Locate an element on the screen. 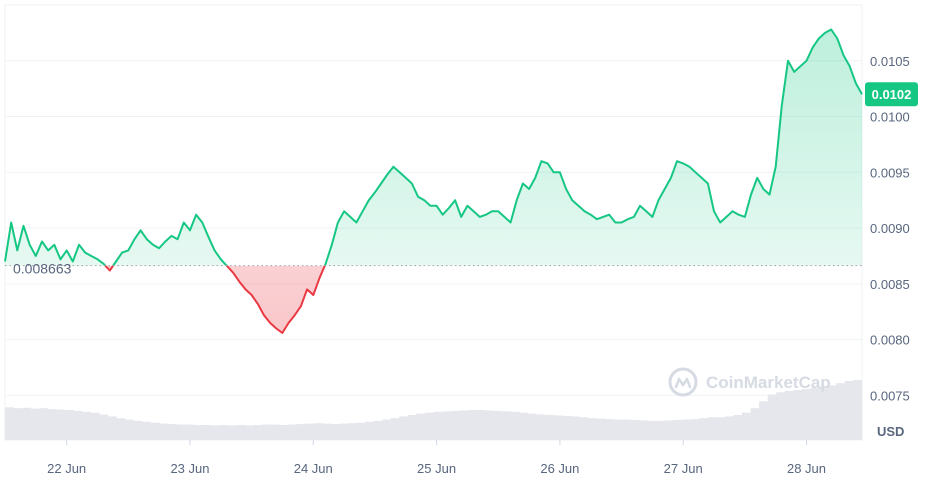  current-price-label: 0.0102 is located at coordinates (892, 94).